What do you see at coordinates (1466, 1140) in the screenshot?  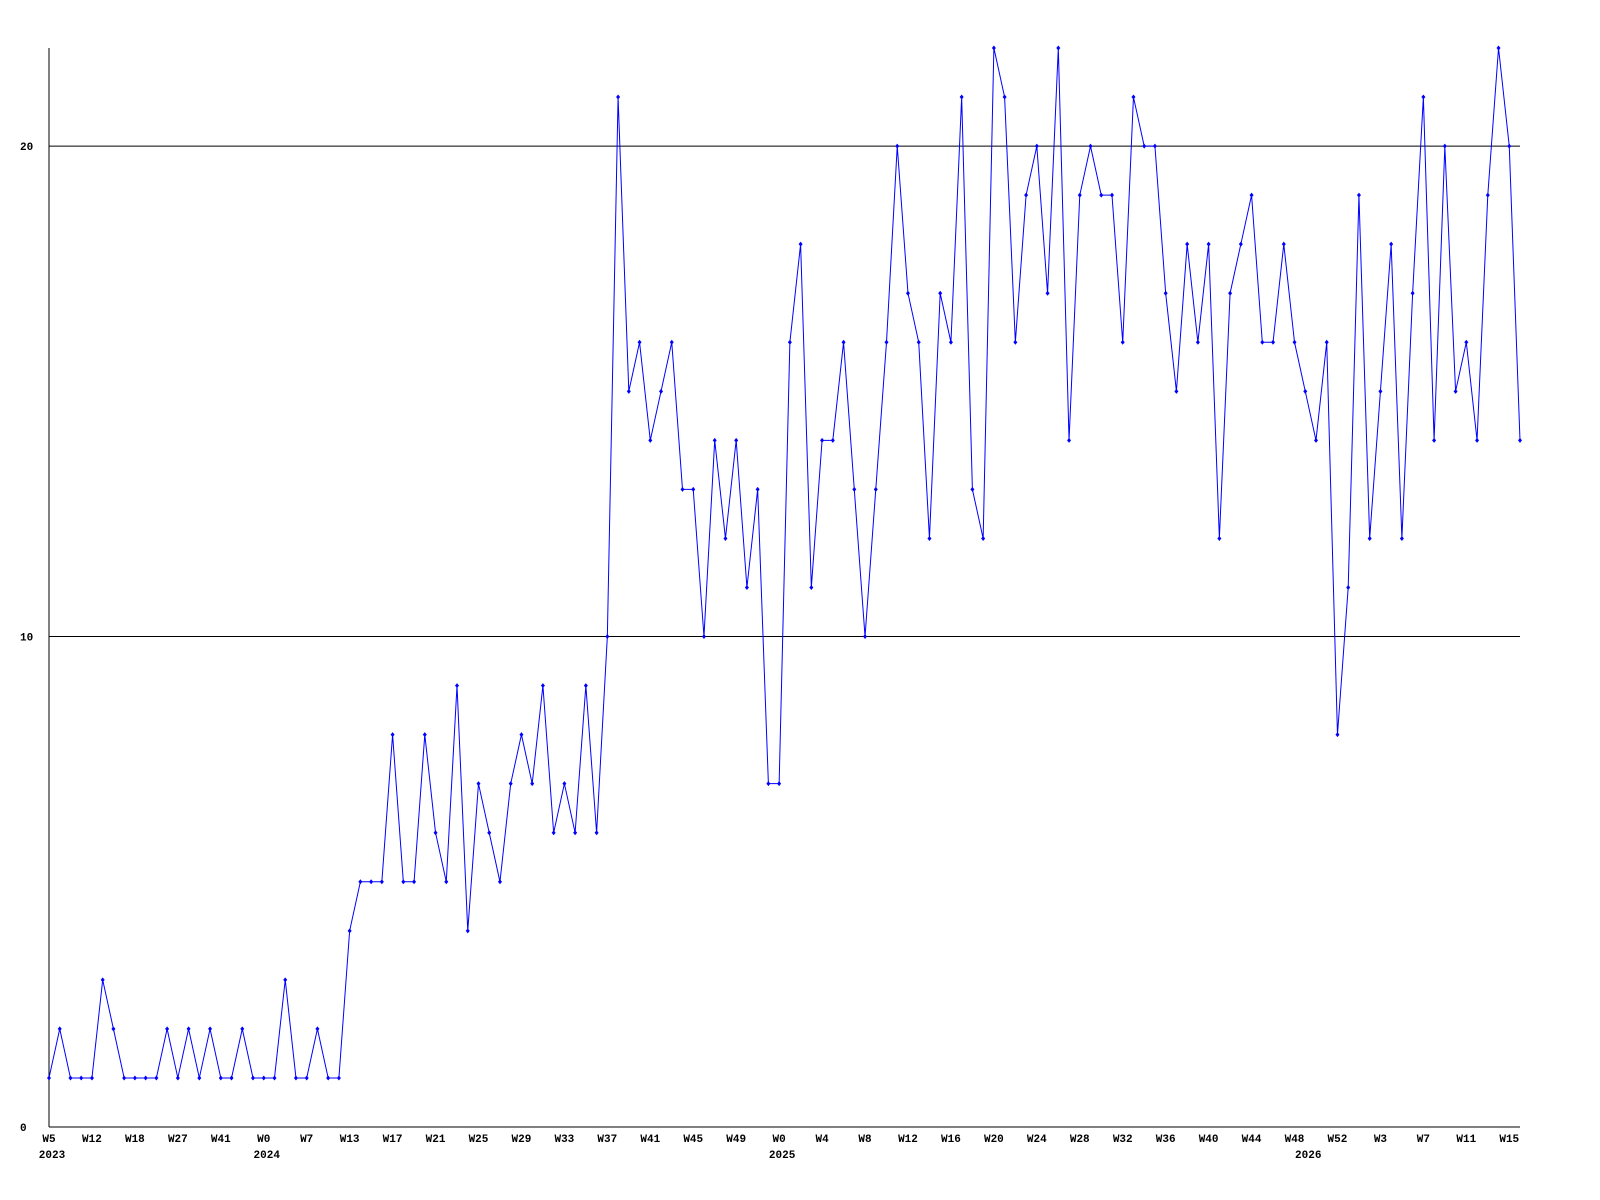 I see `x-tick-label: W11` at bounding box center [1466, 1140].